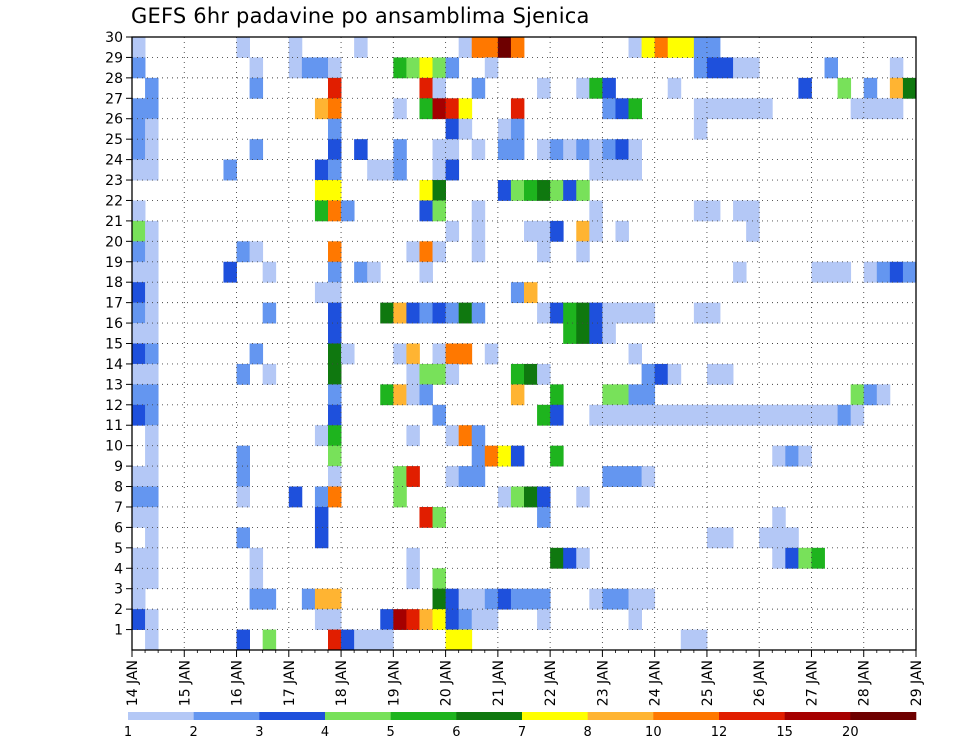  Describe the element at coordinates (812, 683) in the screenshot. I see `x-tick-label: 27 JAN` at that location.